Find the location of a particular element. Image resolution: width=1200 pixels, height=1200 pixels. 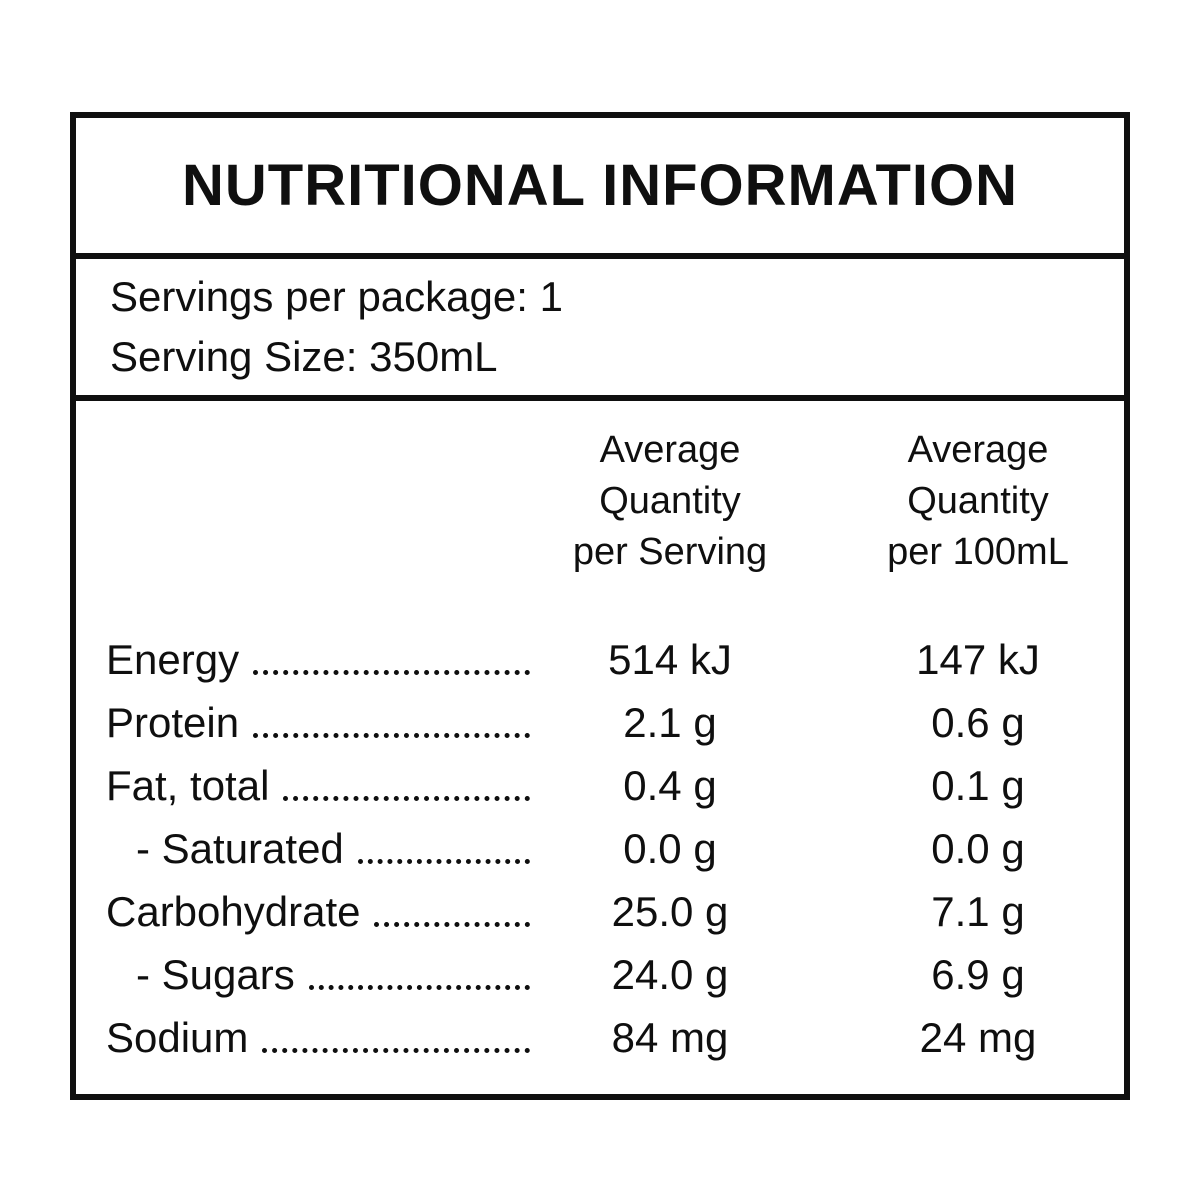

row-label: Carbohydrate is located at coordinates (233, 911).